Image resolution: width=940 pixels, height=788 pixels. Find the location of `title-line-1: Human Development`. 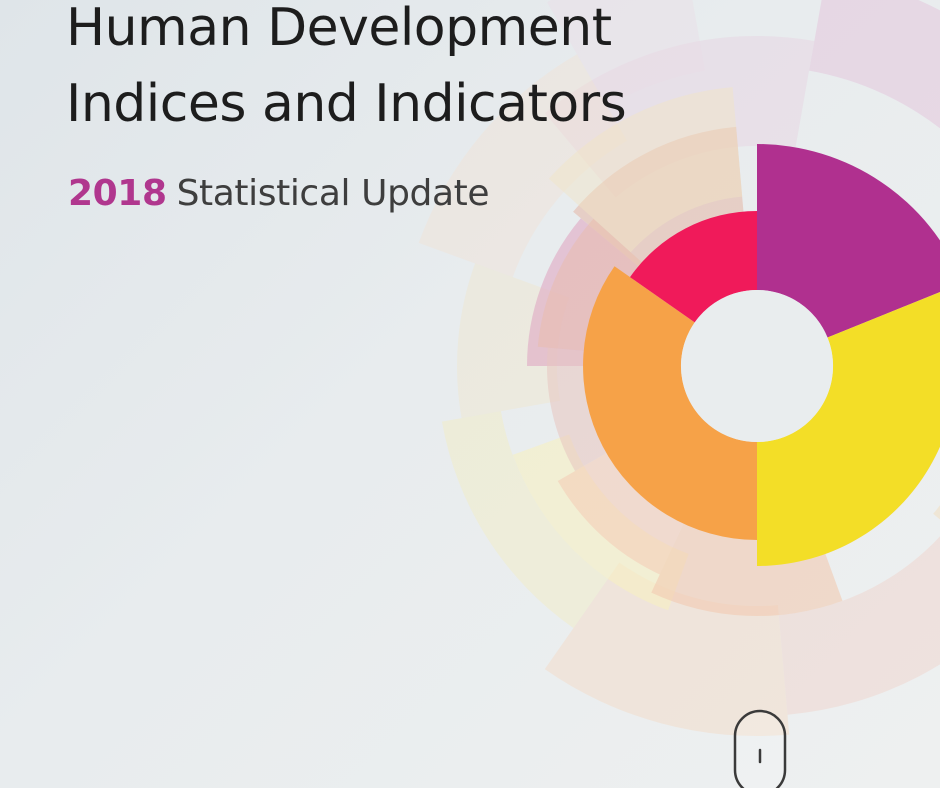

title-line-1: Human Development is located at coordinates (339, 29).